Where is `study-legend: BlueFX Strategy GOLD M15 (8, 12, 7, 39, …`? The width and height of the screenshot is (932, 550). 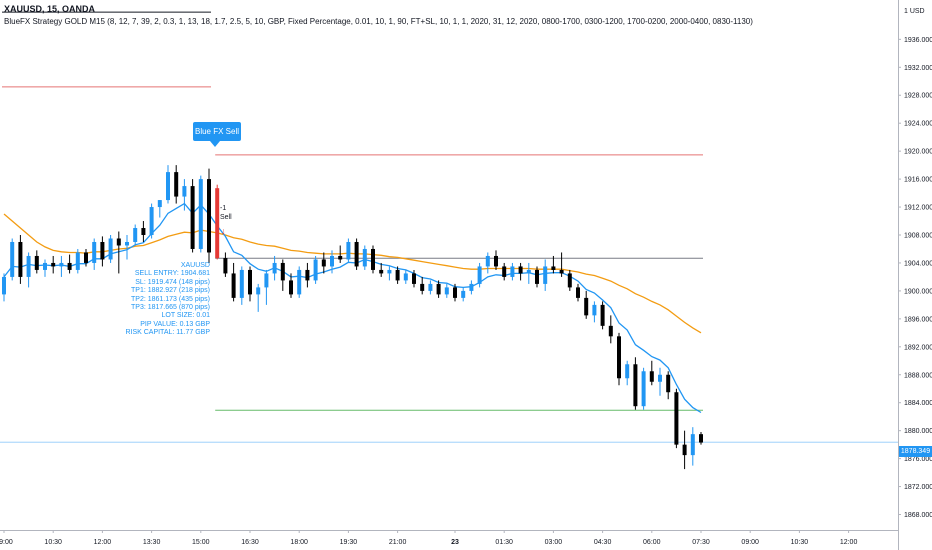 study-legend: BlueFX Strategy GOLD M15 (8, 12, 7, 39, … is located at coordinates (378, 21).